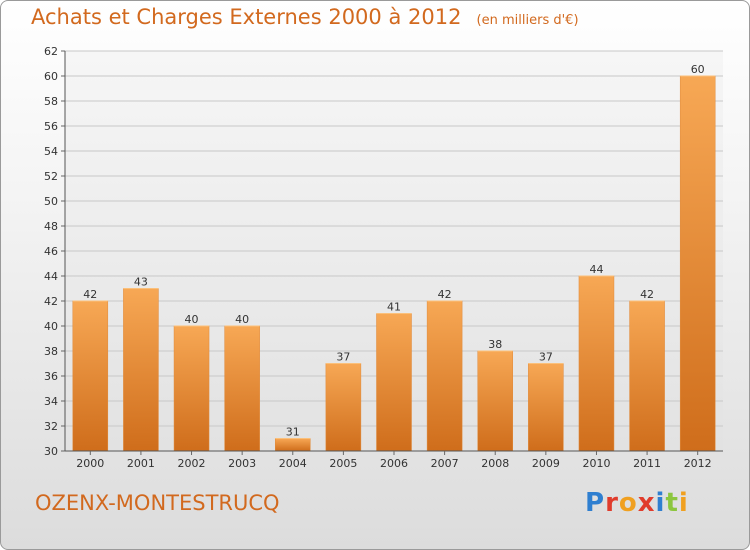  I want to click on x-tick-label: 2009, so click(546, 463).